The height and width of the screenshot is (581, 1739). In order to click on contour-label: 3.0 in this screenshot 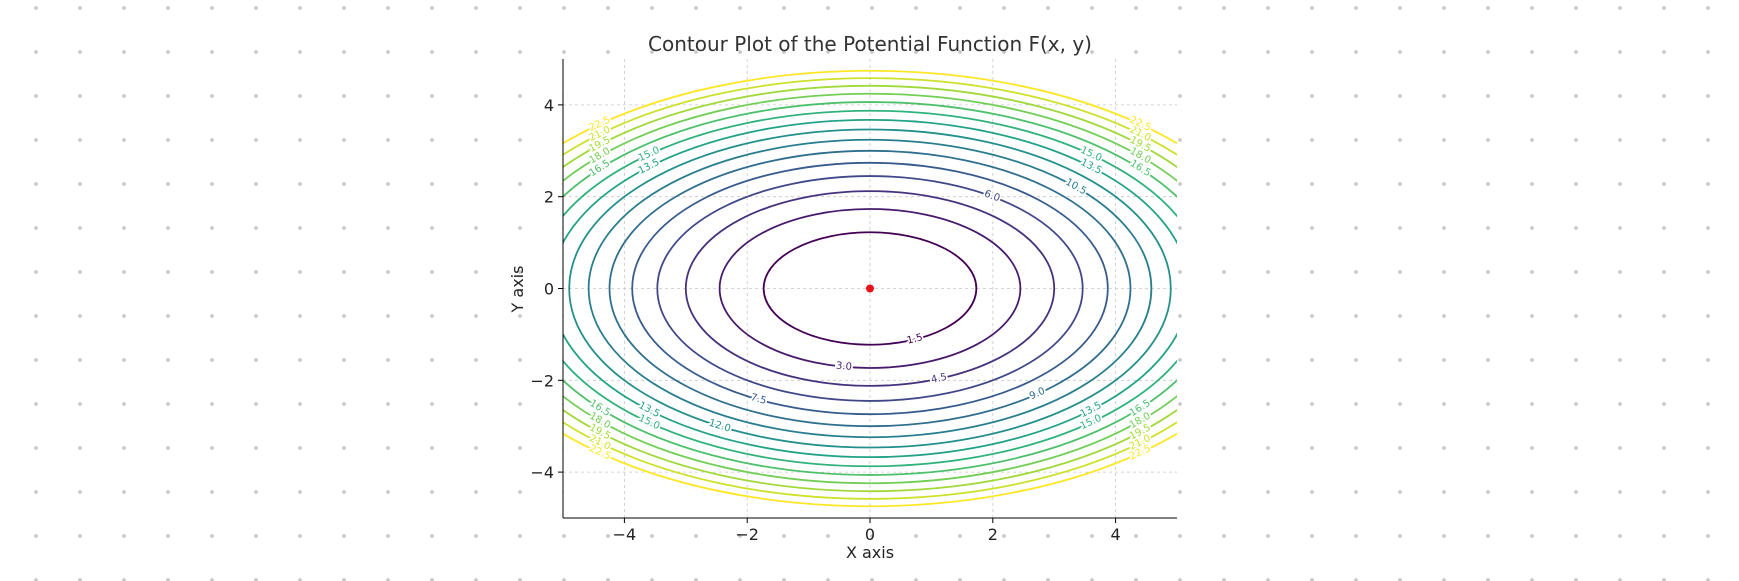, I will do `click(843, 367)`.